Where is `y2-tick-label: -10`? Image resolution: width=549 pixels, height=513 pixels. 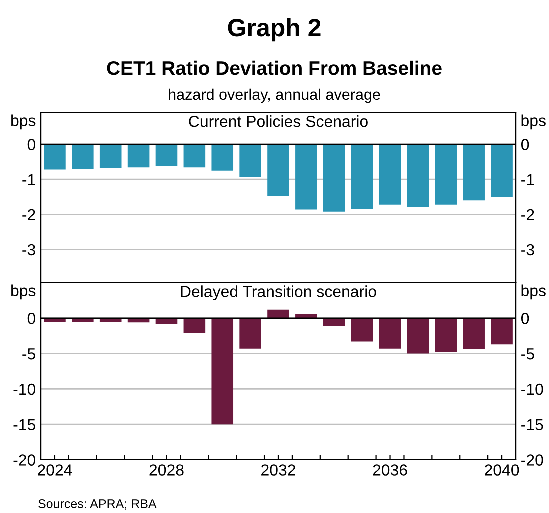
y2-tick-label: -10 is located at coordinates (533, 390).